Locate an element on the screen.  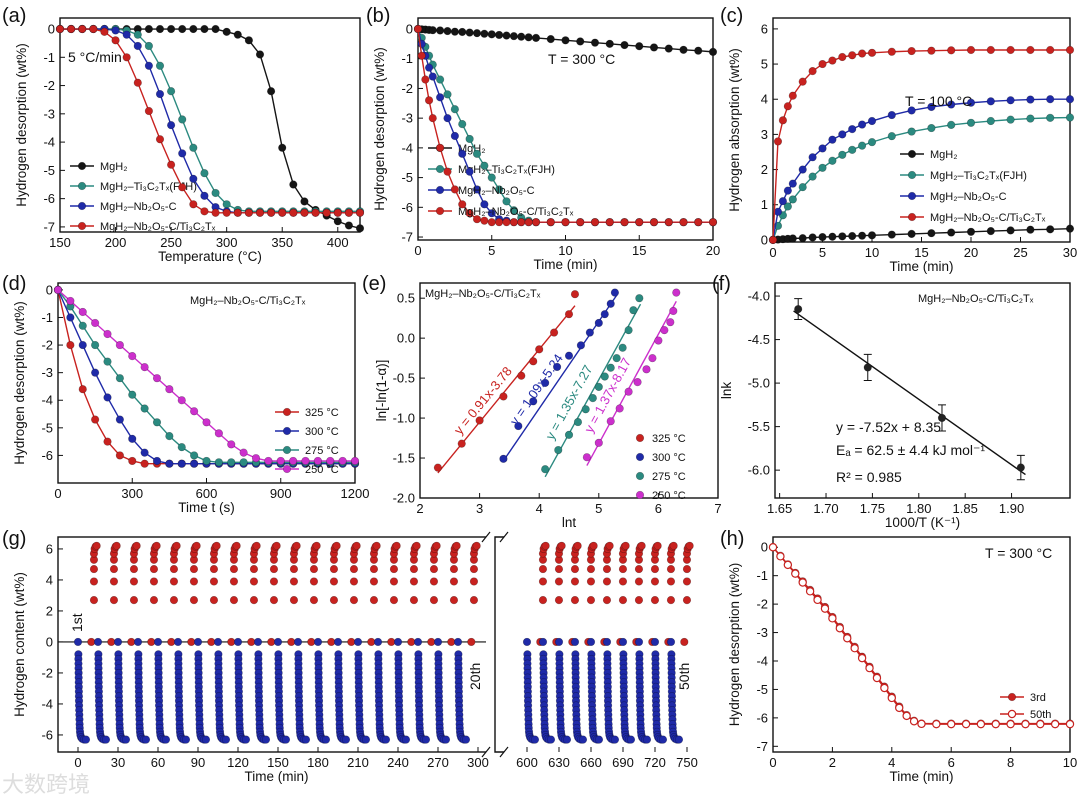
legend-label: 275 °C is located at coordinates (322, 451).